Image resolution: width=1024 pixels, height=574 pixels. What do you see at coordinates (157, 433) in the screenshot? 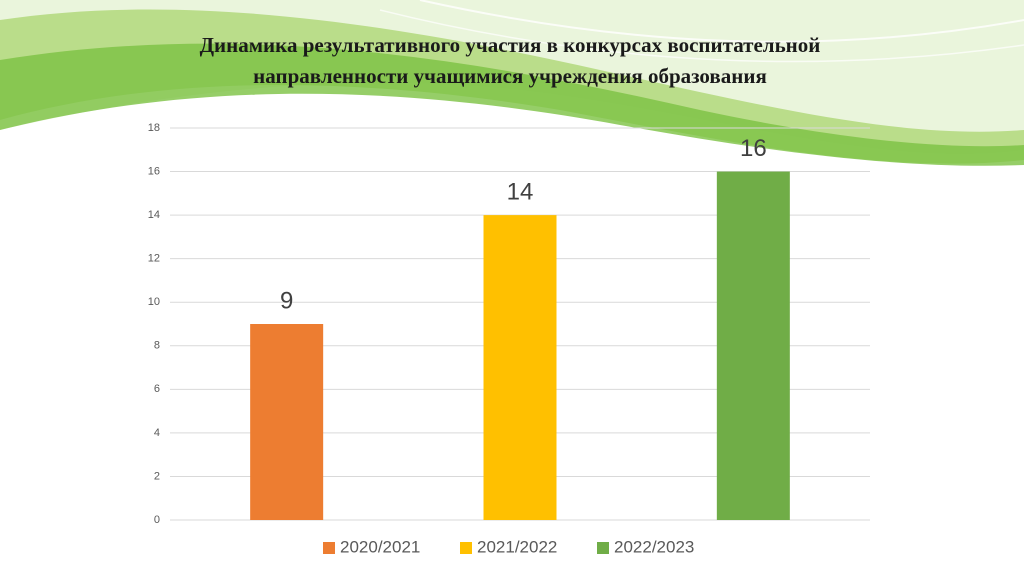
I see `y-tick-label: 4` at bounding box center [157, 433].